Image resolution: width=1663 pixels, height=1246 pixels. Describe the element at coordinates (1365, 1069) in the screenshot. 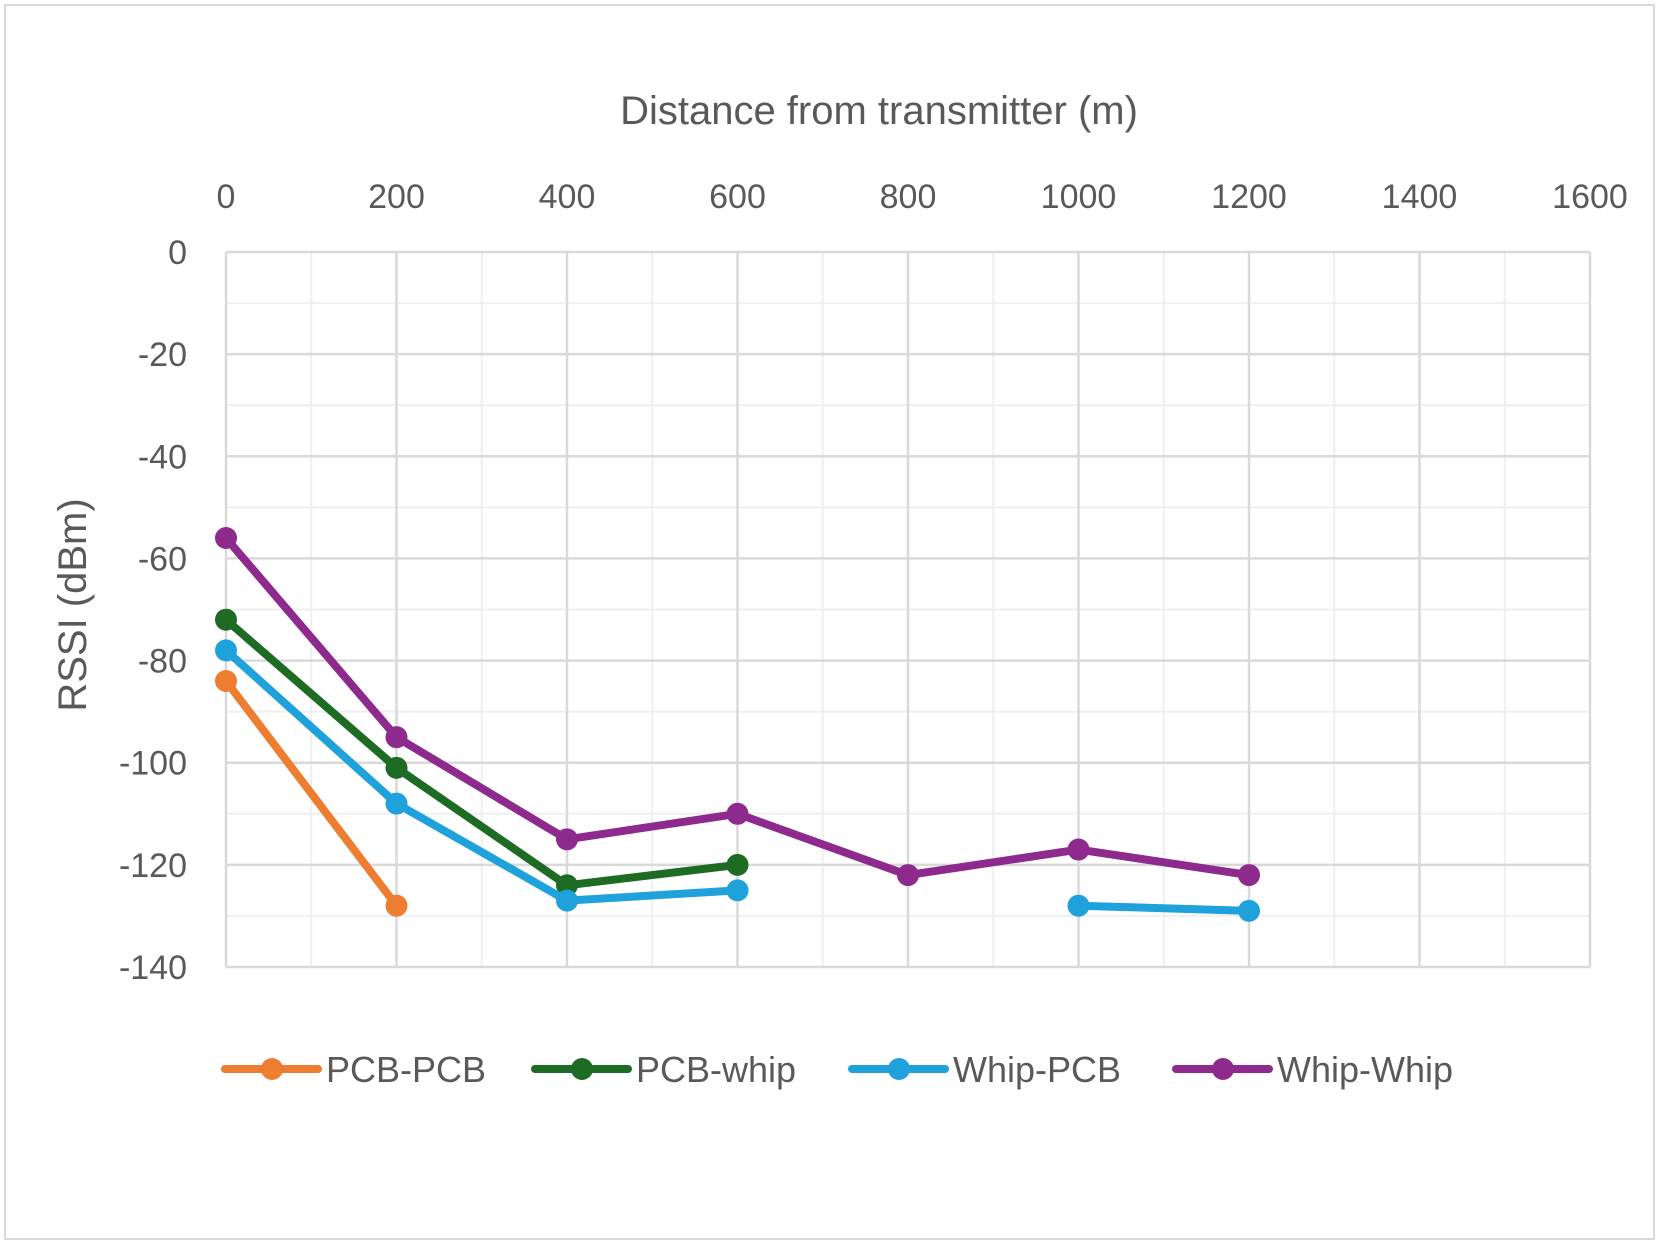

I see `legend-label: Whip-Whip` at that location.